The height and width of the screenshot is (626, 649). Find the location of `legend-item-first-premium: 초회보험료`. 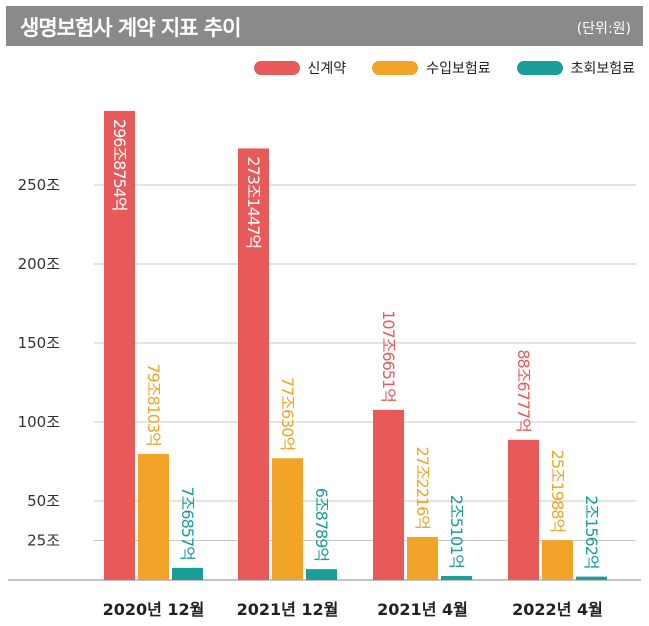

legend-item-first-premium: 초회보험료 is located at coordinates (575, 68).